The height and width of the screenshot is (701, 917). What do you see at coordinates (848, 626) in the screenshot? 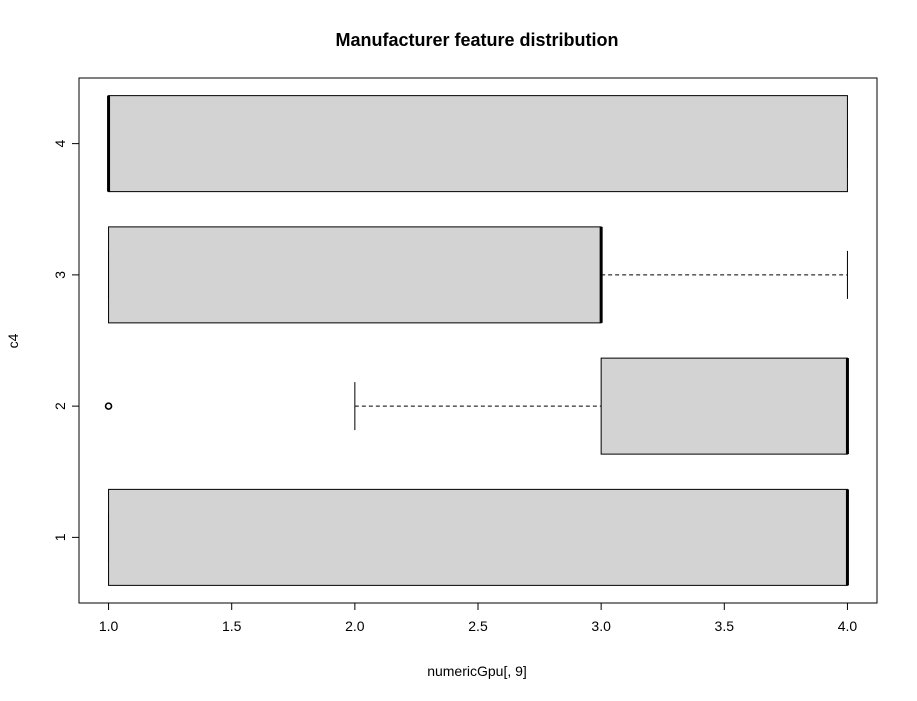
I see `x-tick-label: 4.0` at bounding box center [848, 626].